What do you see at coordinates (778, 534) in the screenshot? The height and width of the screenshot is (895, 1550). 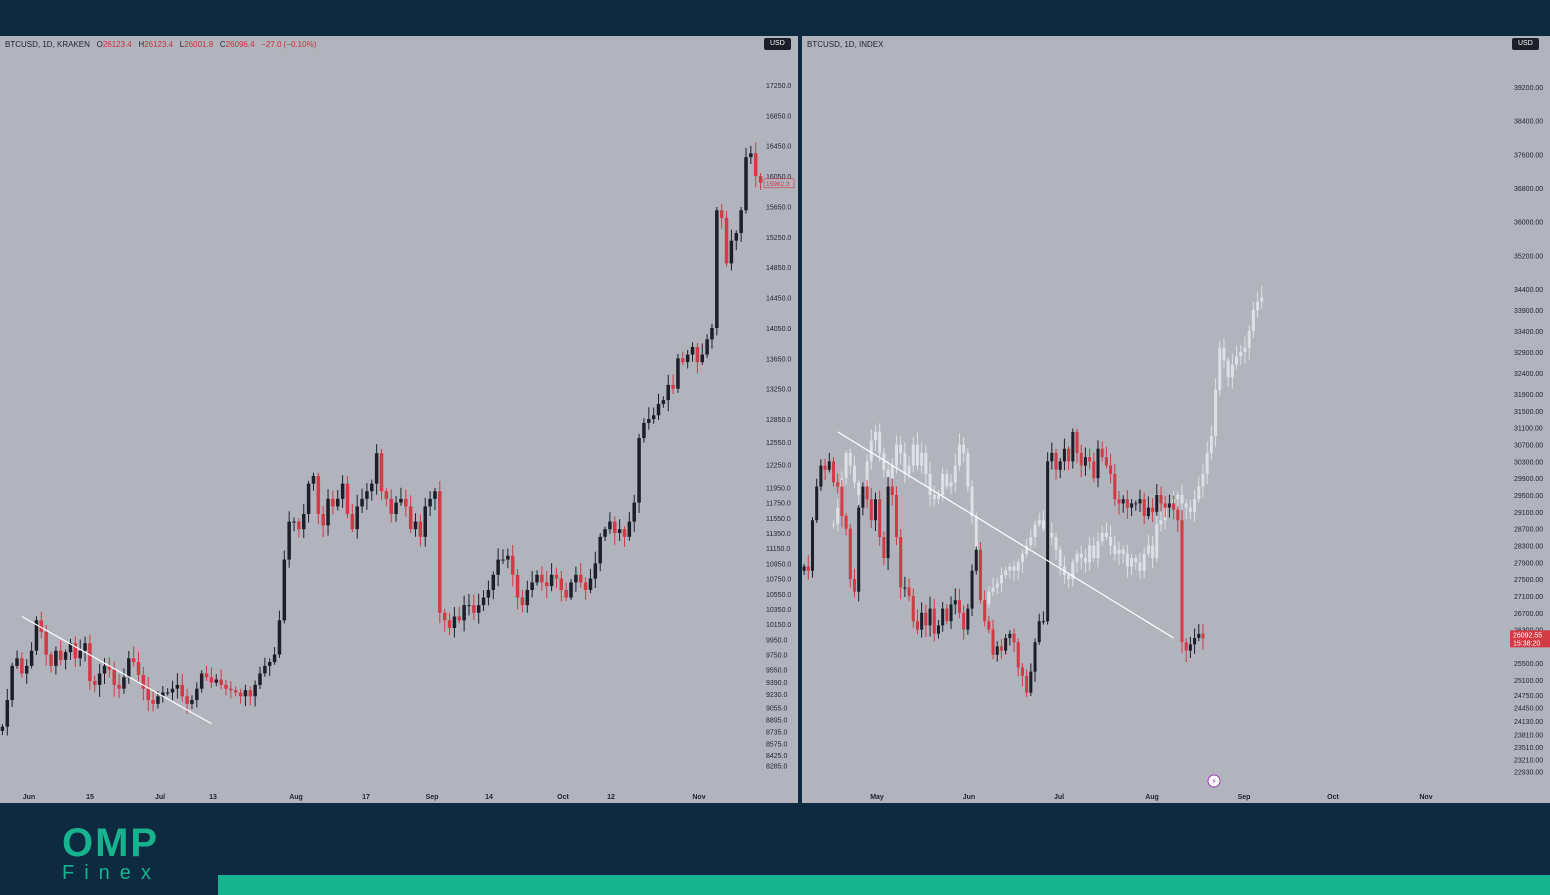 I see `y-tick-label: 11350.0` at bounding box center [778, 534].